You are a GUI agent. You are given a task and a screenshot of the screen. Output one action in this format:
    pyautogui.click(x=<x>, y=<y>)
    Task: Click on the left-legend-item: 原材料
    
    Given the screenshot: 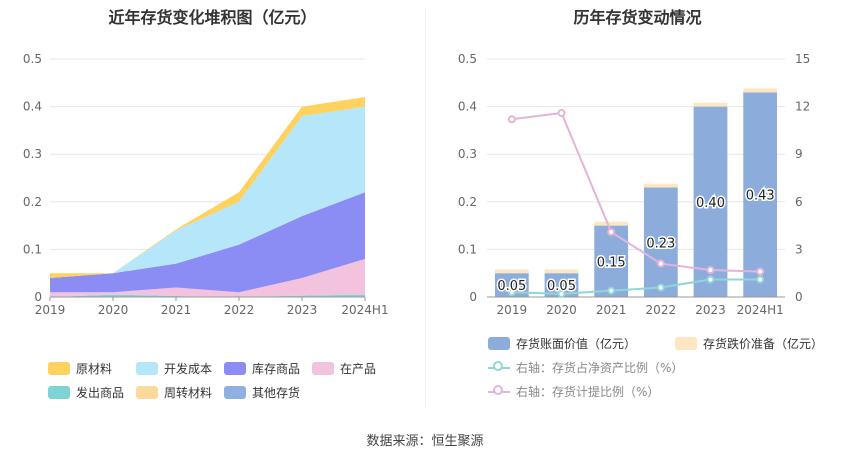 What is the action you would take?
    pyautogui.click(x=80, y=368)
    